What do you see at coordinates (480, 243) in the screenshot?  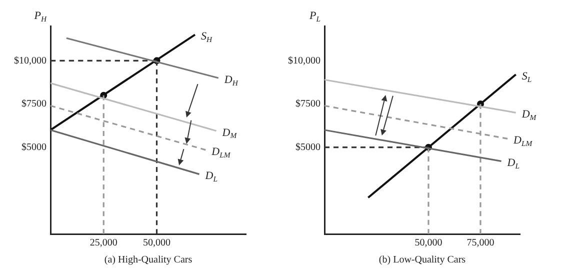 I see `x-tick-label: 75,000` at bounding box center [480, 243].